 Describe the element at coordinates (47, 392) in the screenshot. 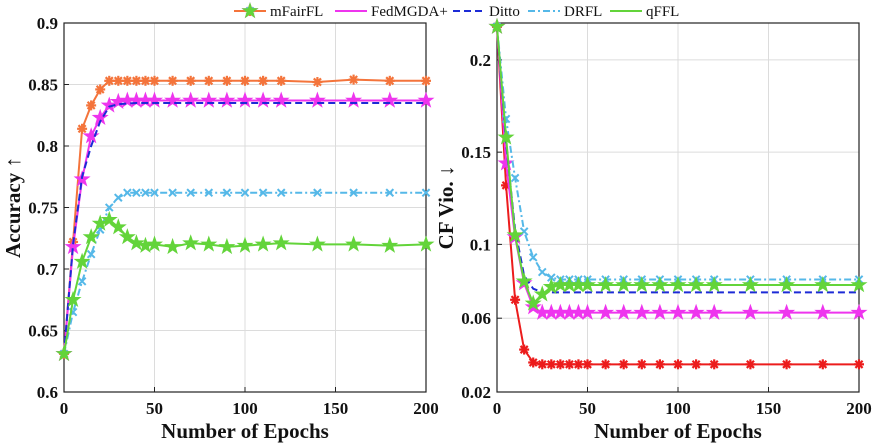

I see `accuracy-ytick-label-0: 0.6` at that location.